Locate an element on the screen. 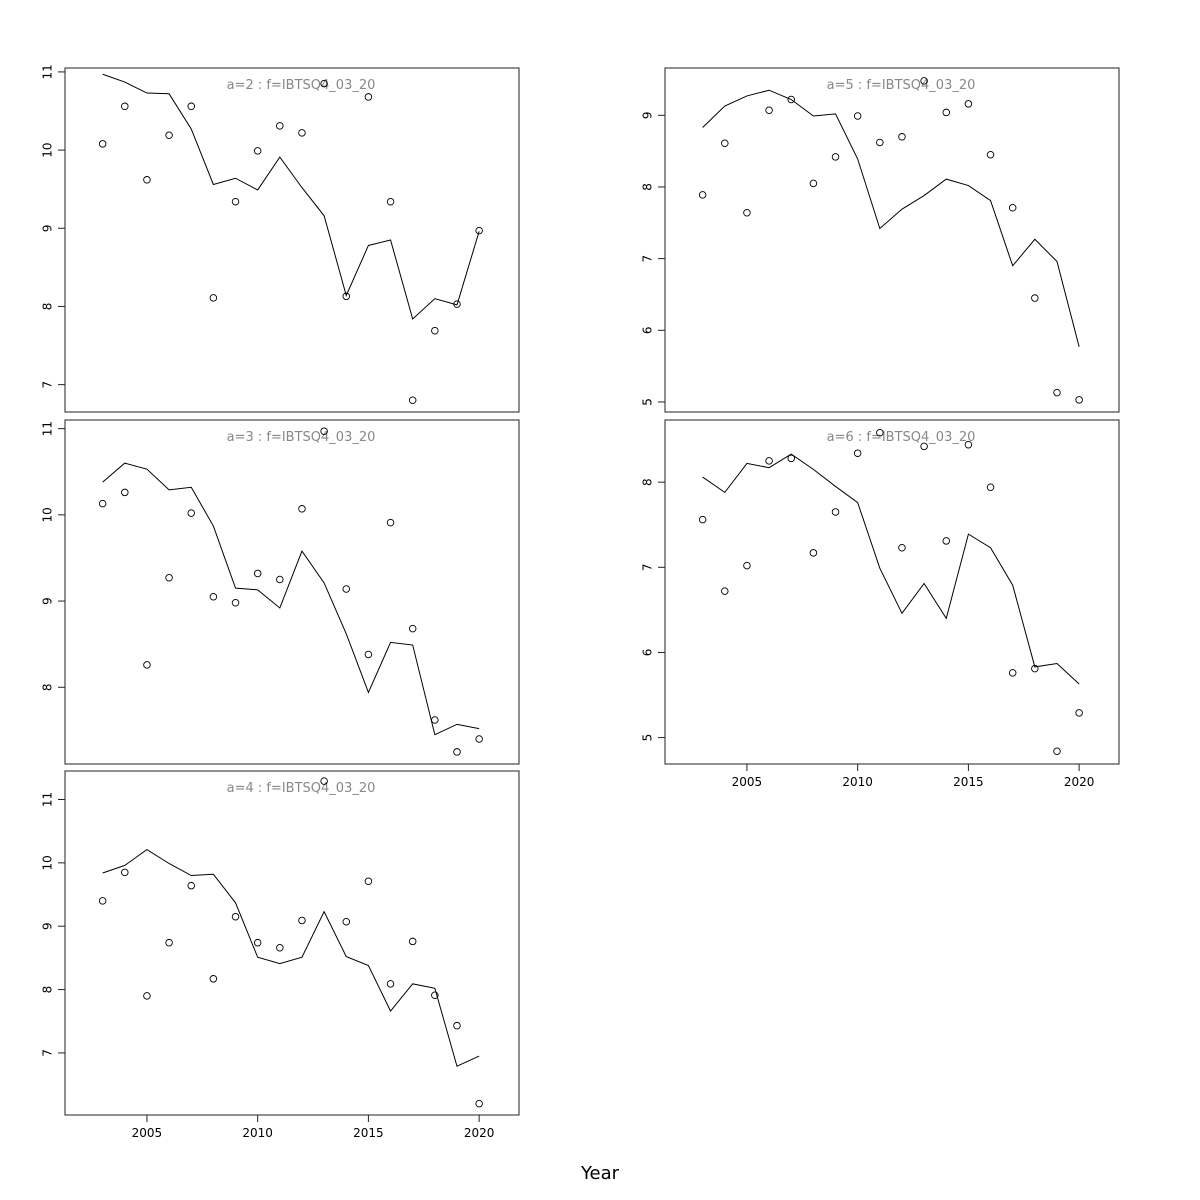 Image resolution: width=1200 pixels, height=1200 pixels. y-tick-label: 6 is located at coordinates (648, 330).